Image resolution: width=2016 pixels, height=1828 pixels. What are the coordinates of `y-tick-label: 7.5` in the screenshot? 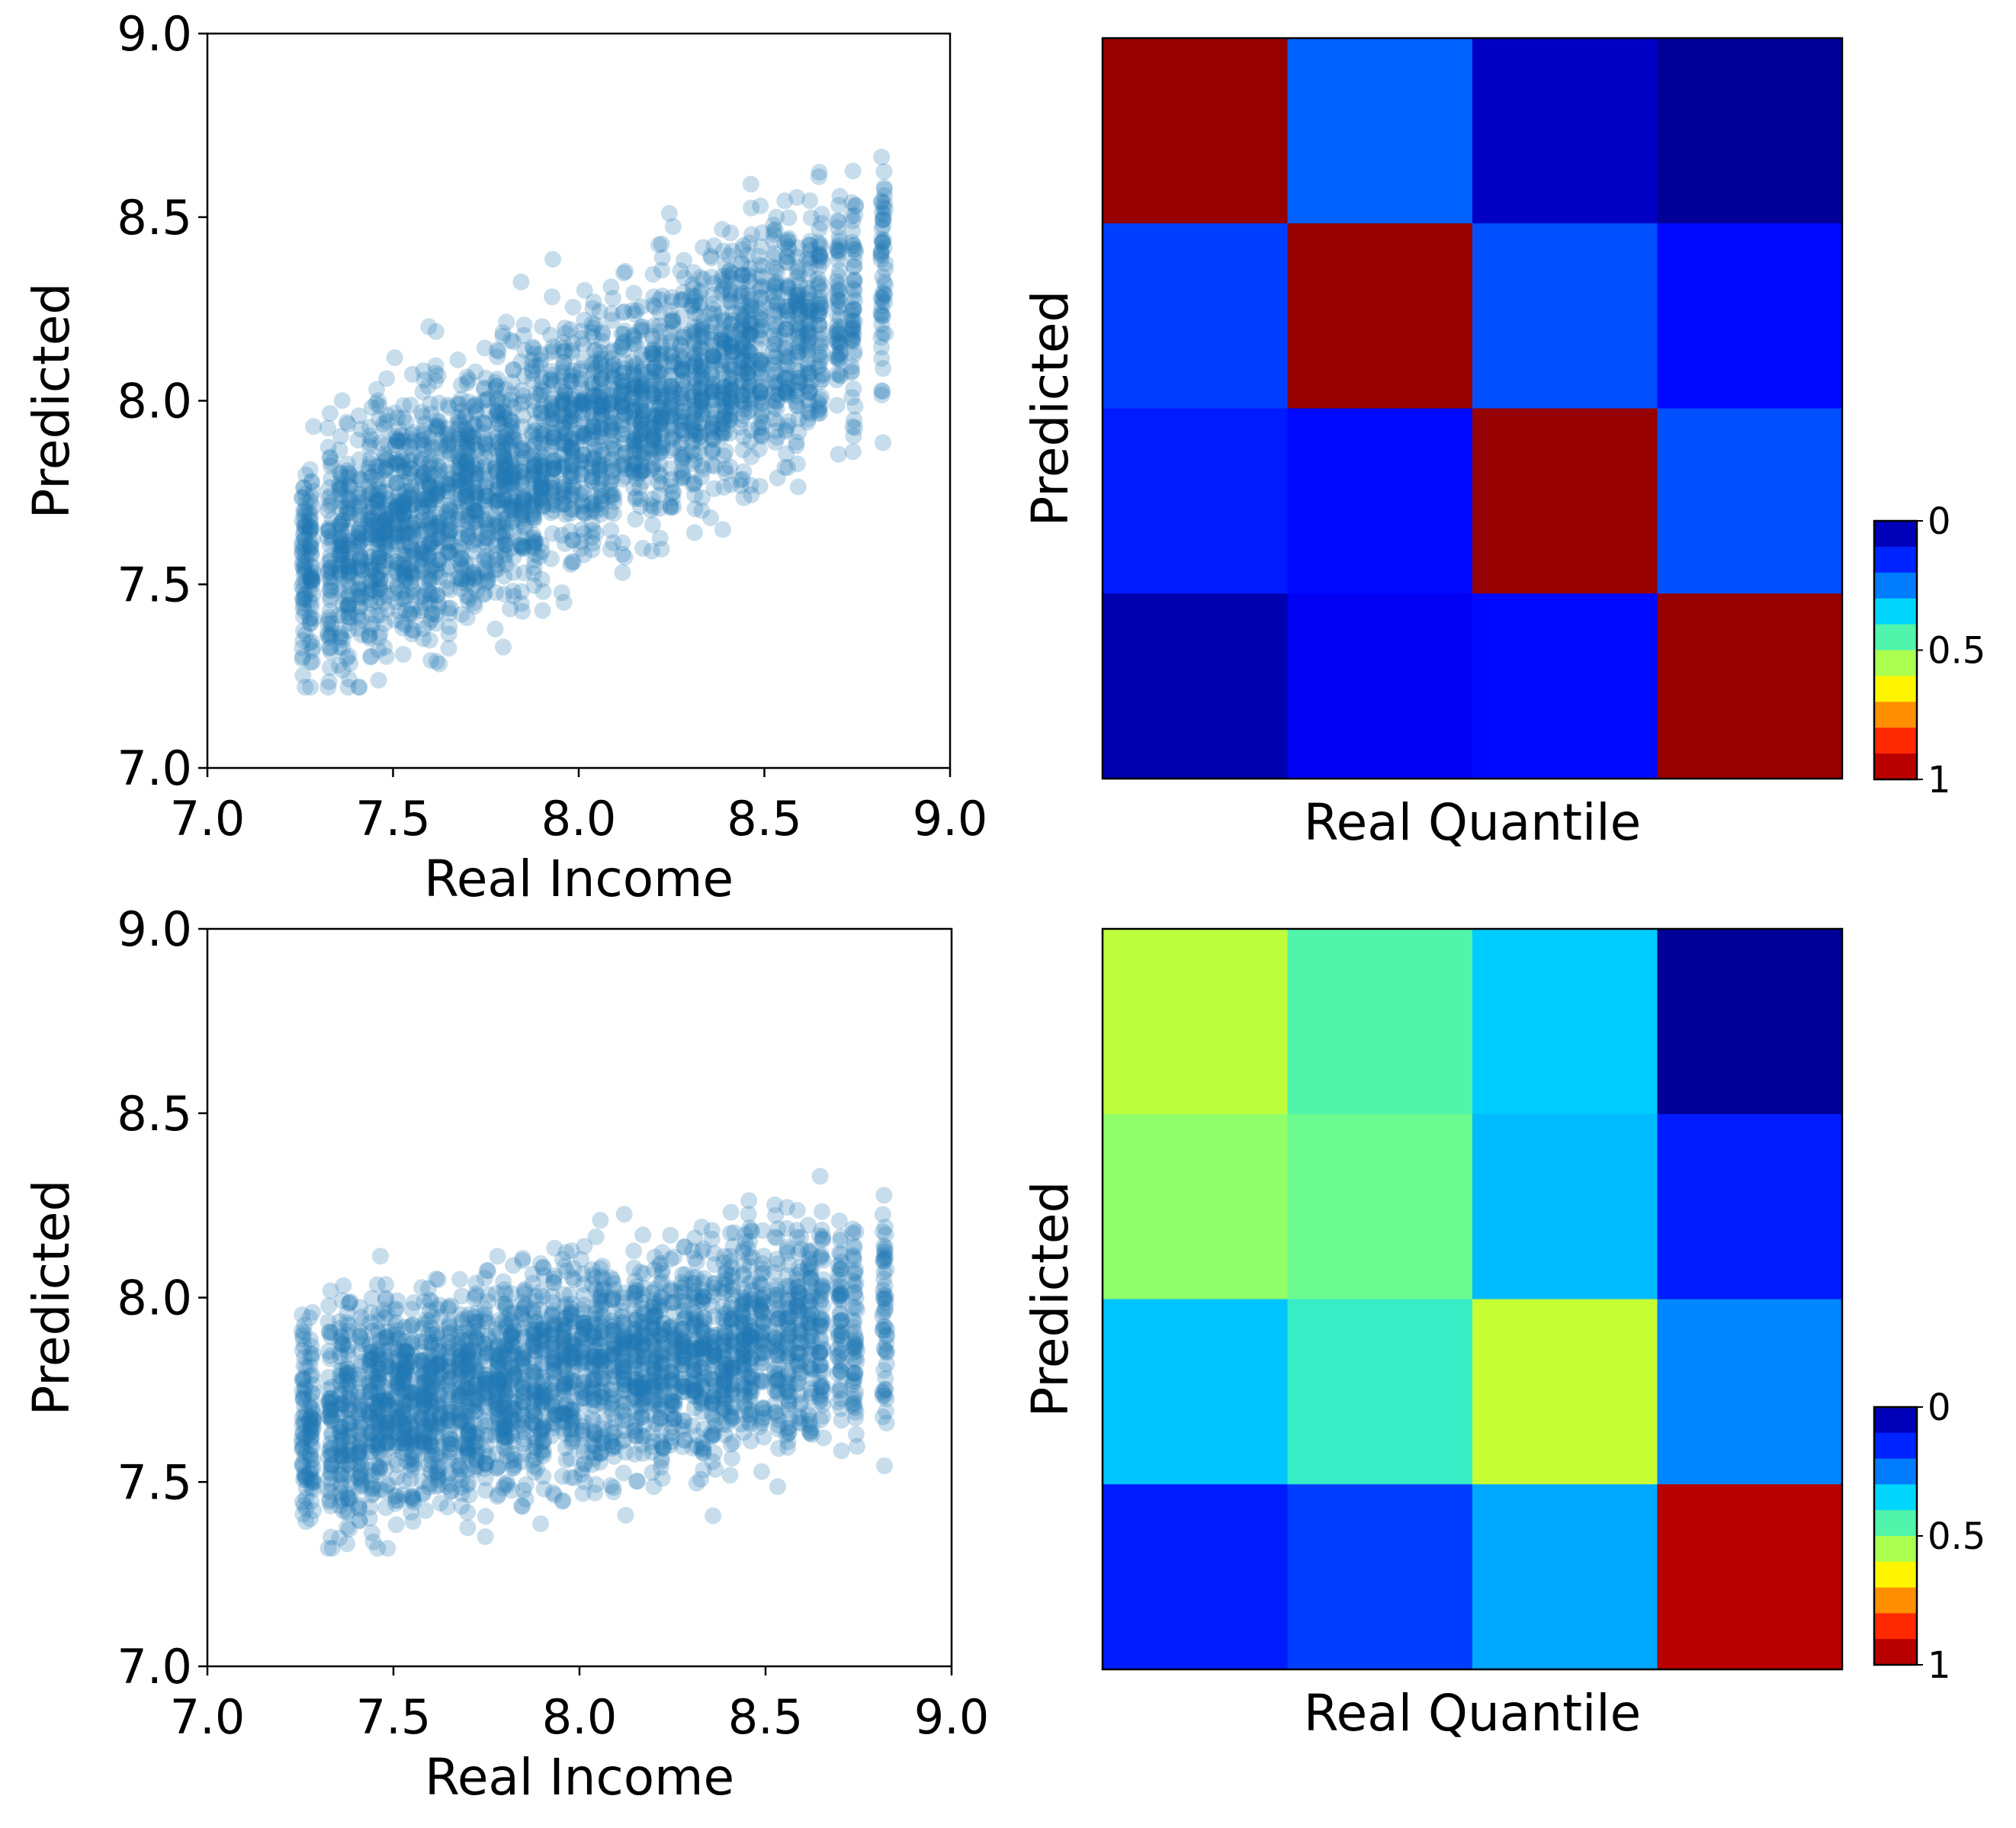 It's located at (154, 584).